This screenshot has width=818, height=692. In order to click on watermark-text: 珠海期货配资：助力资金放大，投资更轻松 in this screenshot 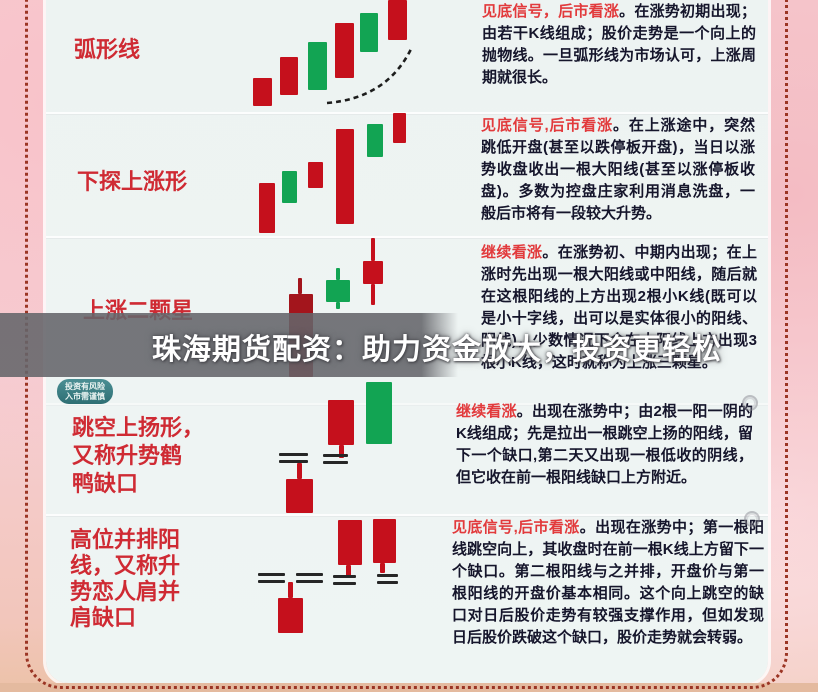, I will do `click(437, 350)`.